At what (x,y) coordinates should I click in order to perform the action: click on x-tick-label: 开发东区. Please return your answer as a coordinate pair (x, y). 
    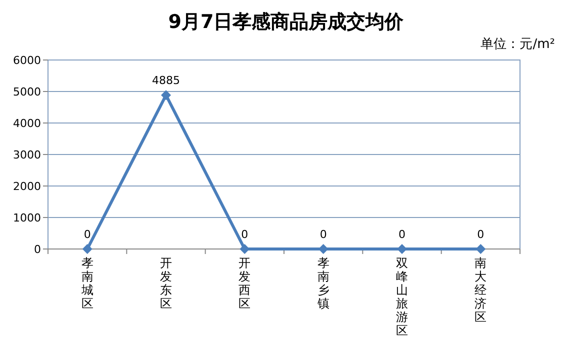
    Looking at the image, I should click on (166, 283).